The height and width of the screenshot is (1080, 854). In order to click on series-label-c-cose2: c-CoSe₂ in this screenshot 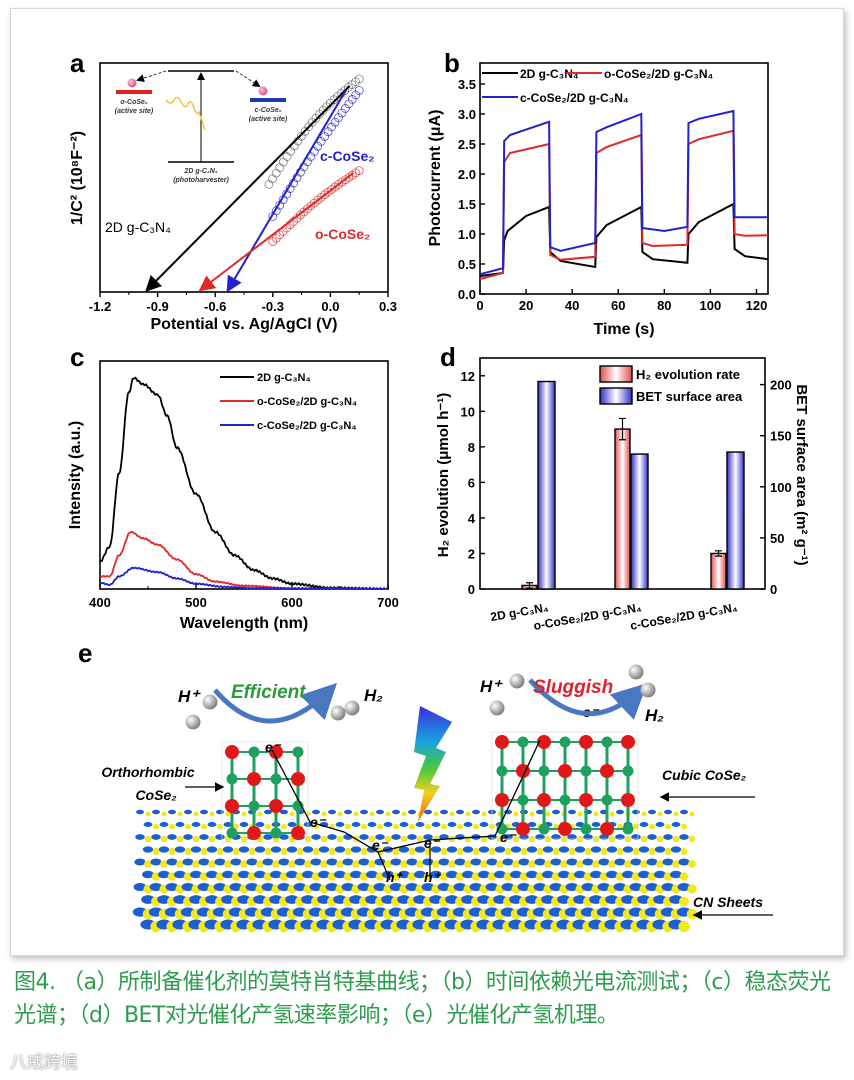, I will do `click(347, 156)`.